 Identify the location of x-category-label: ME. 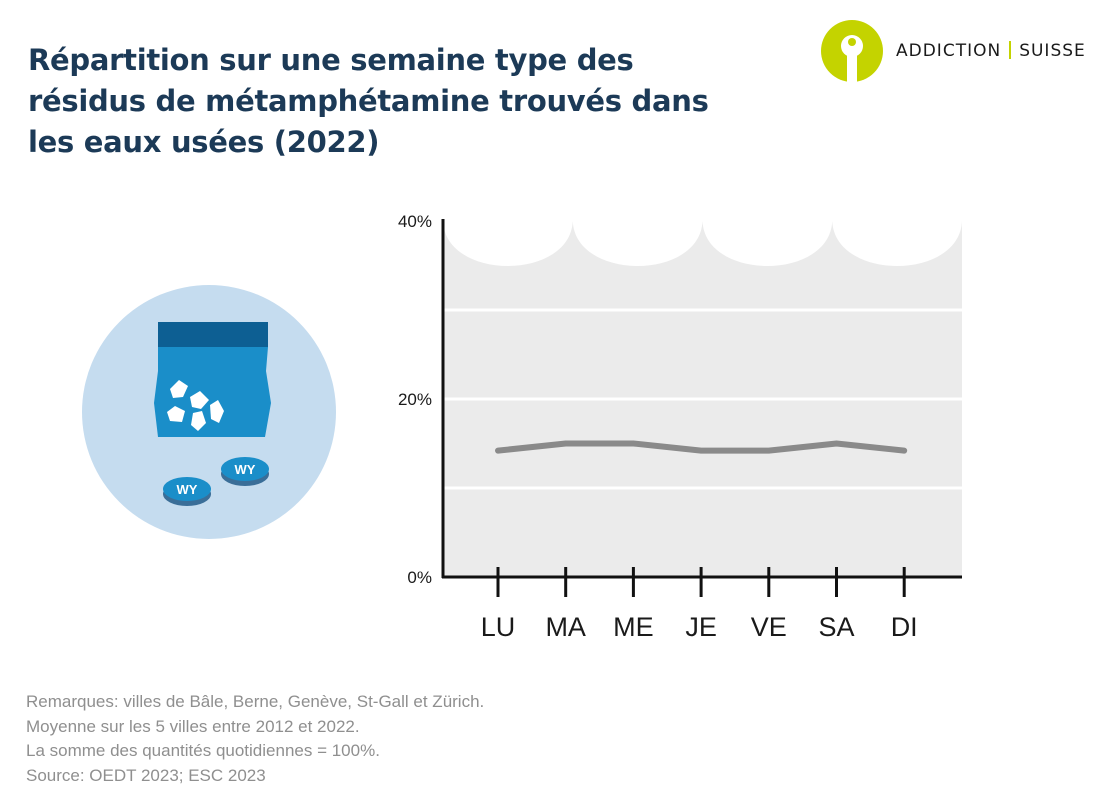
(633, 627).